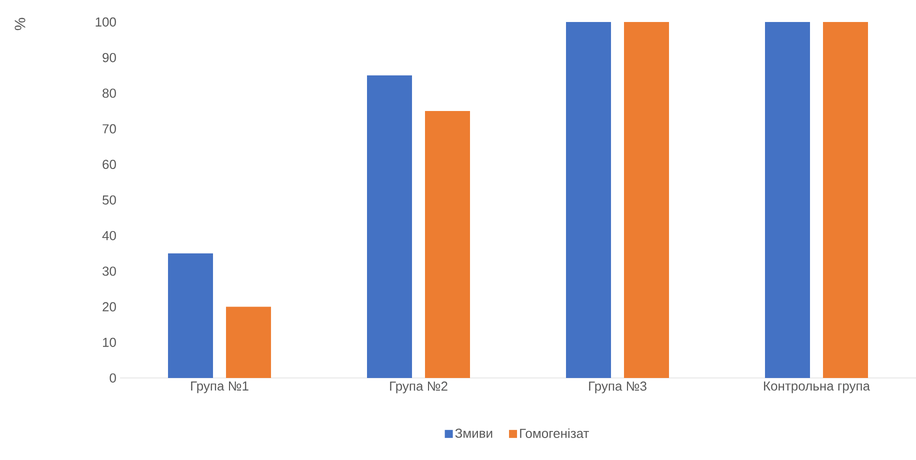 This screenshot has height=460, width=916. What do you see at coordinates (109, 307) in the screenshot?
I see `y-tick-label: 20` at bounding box center [109, 307].